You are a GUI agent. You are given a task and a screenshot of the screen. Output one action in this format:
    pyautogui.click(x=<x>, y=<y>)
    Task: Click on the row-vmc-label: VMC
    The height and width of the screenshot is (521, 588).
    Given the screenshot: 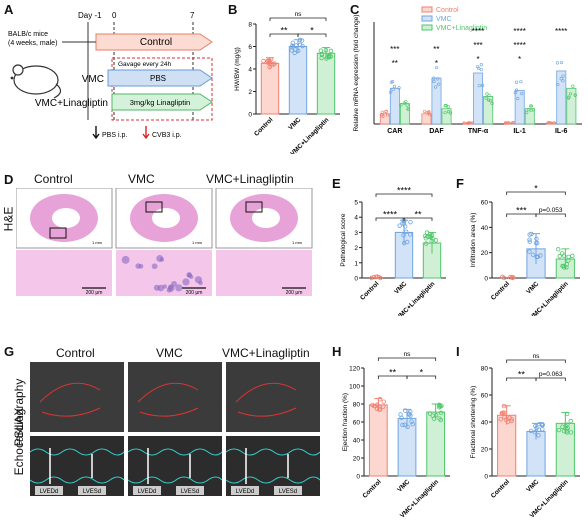 What is the action you would take?
    pyautogui.click(x=93, y=79)
    